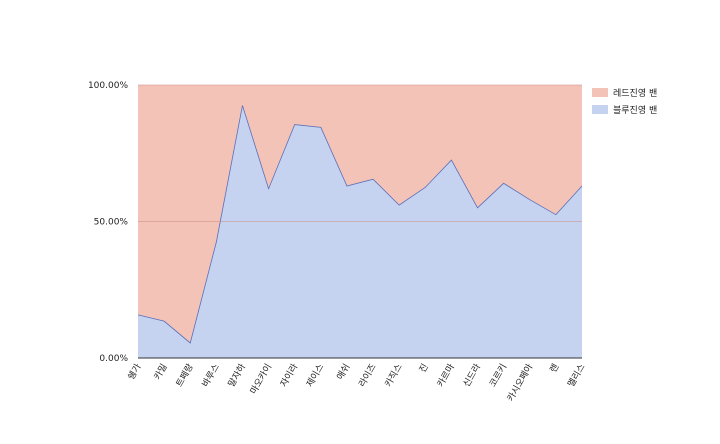  Describe the element at coordinates (555, 368) in the screenshot. I see `x-tick-label: 렌` at that location.